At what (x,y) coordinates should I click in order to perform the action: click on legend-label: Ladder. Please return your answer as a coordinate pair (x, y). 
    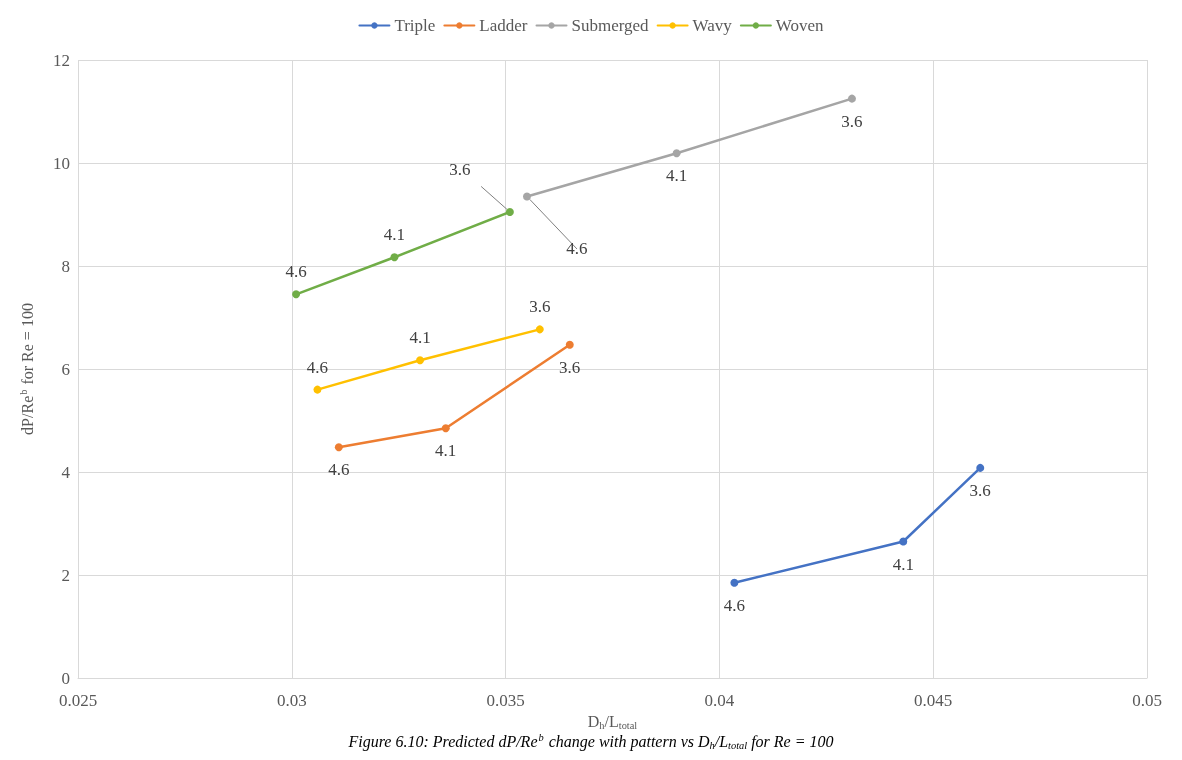
    Looking at the image, I should click on (503, 25).